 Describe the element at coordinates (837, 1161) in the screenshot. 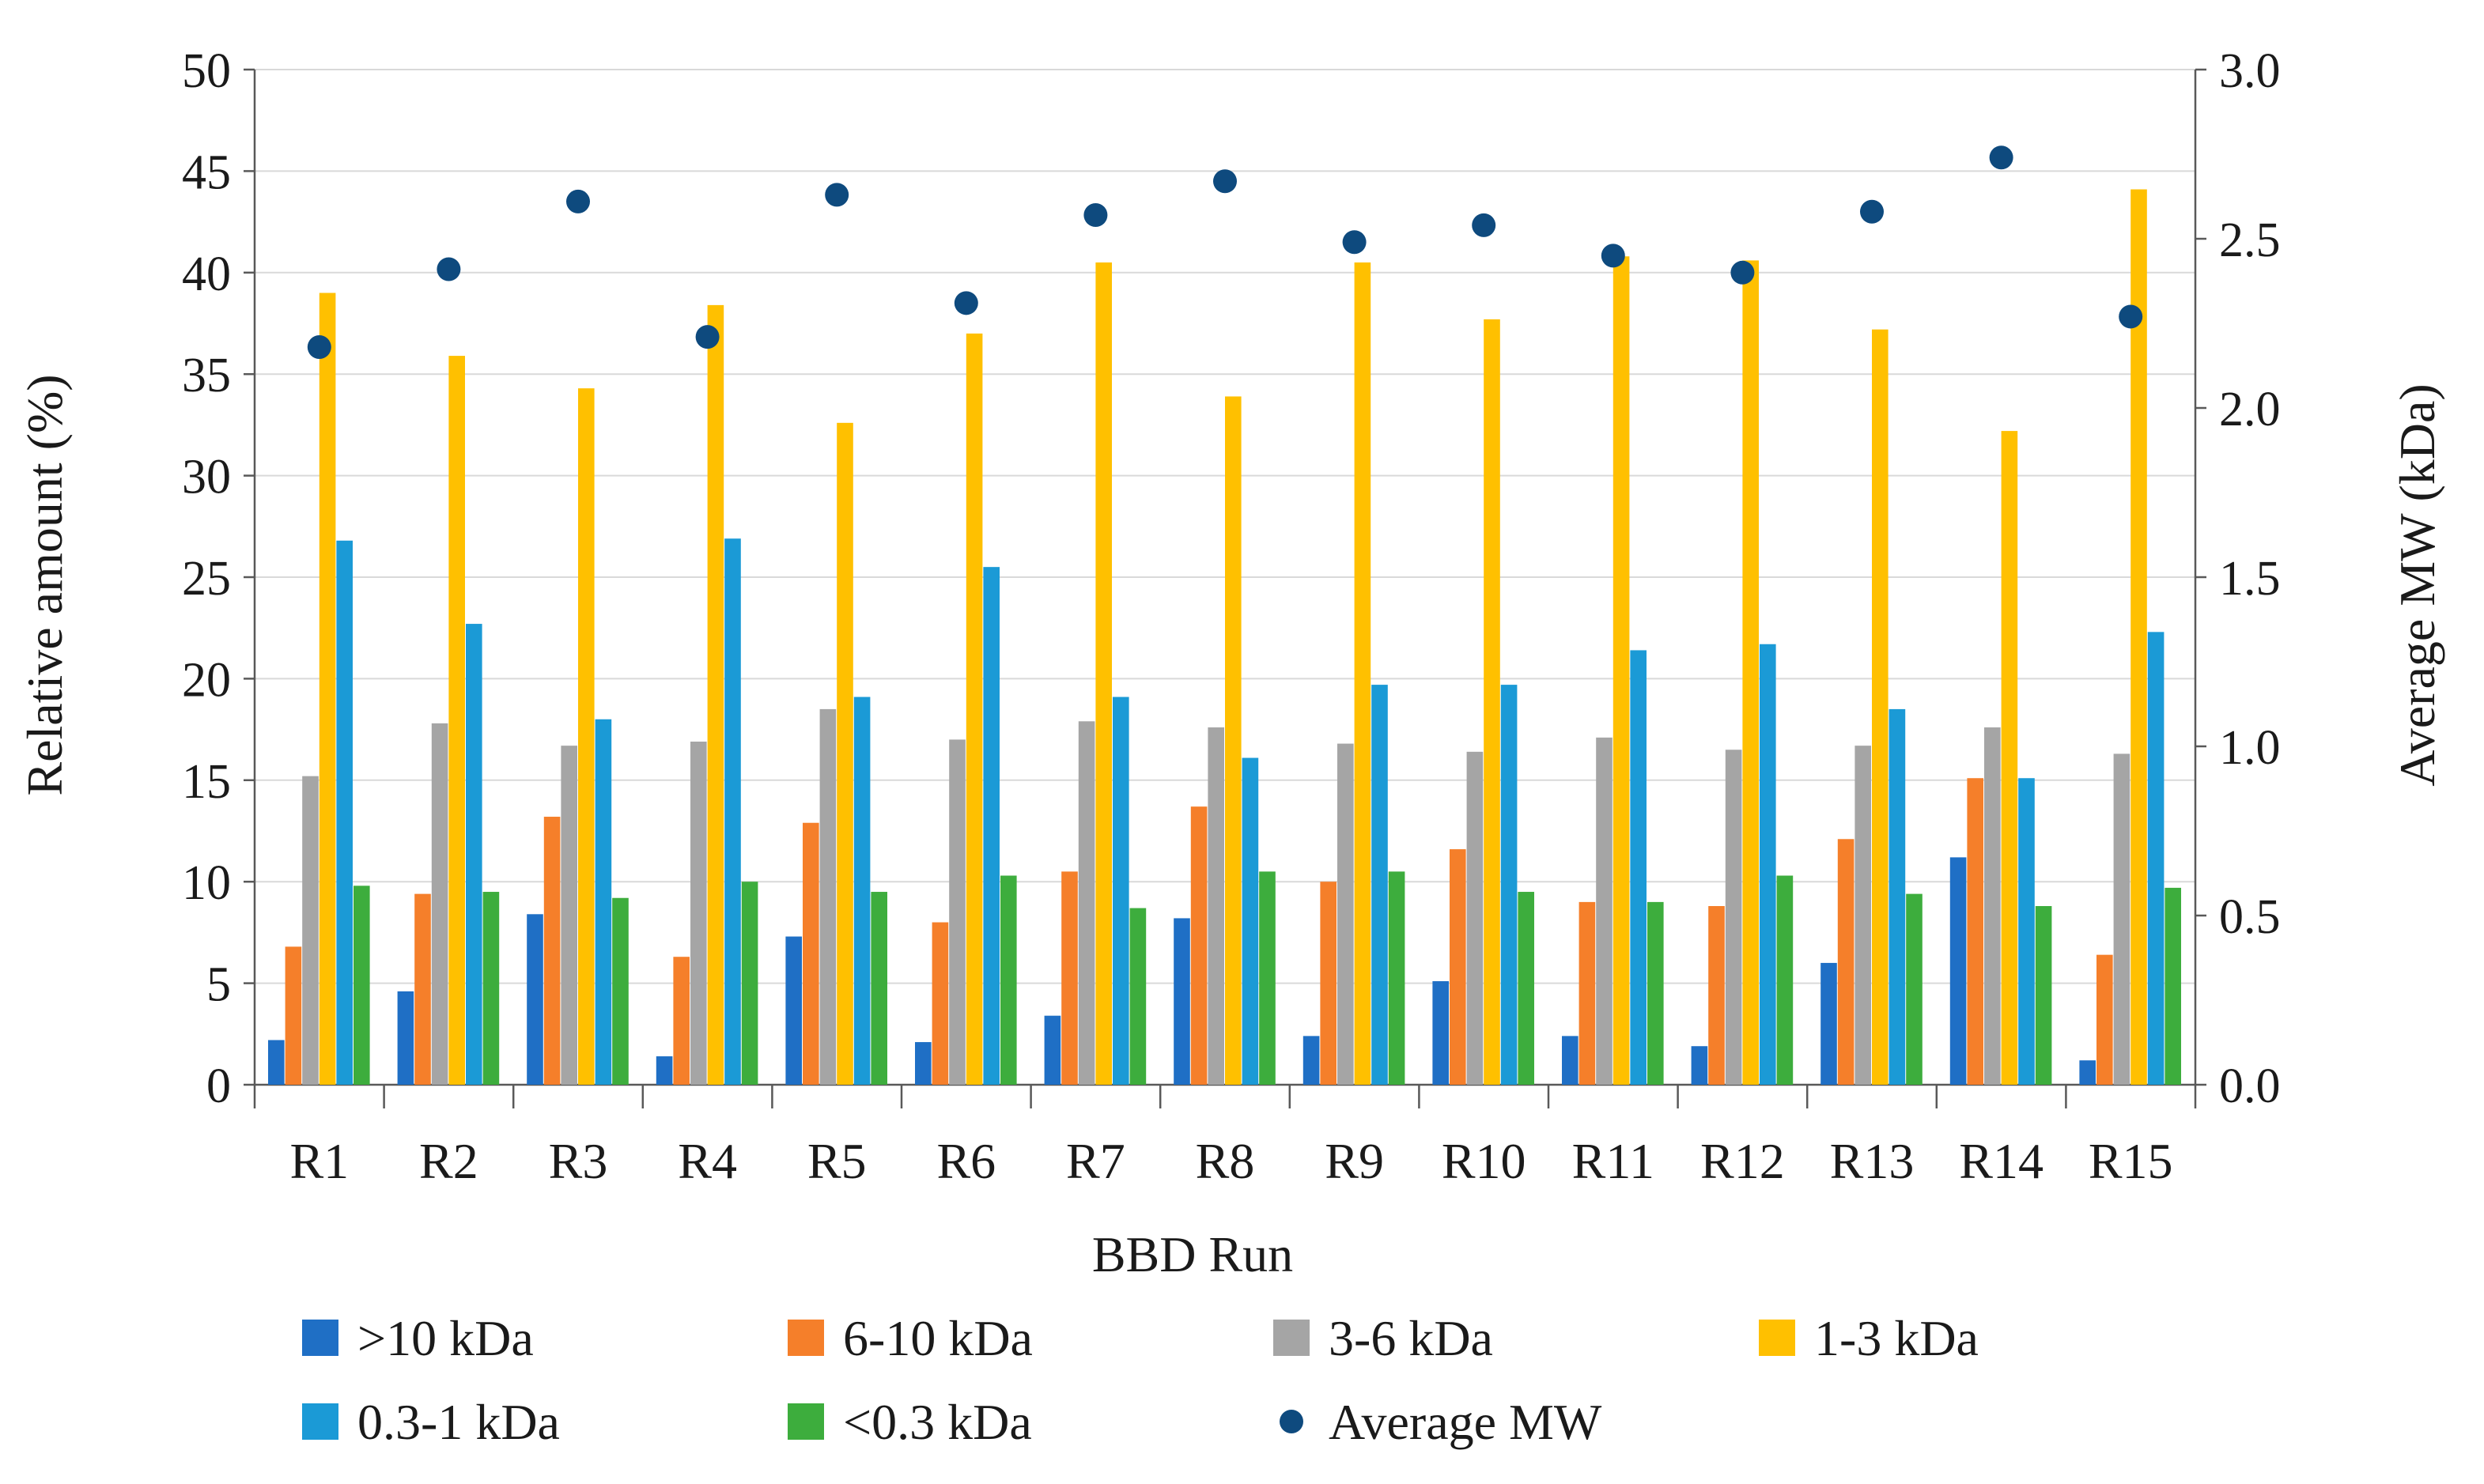

I see `x-tick-label: R5` at that location.